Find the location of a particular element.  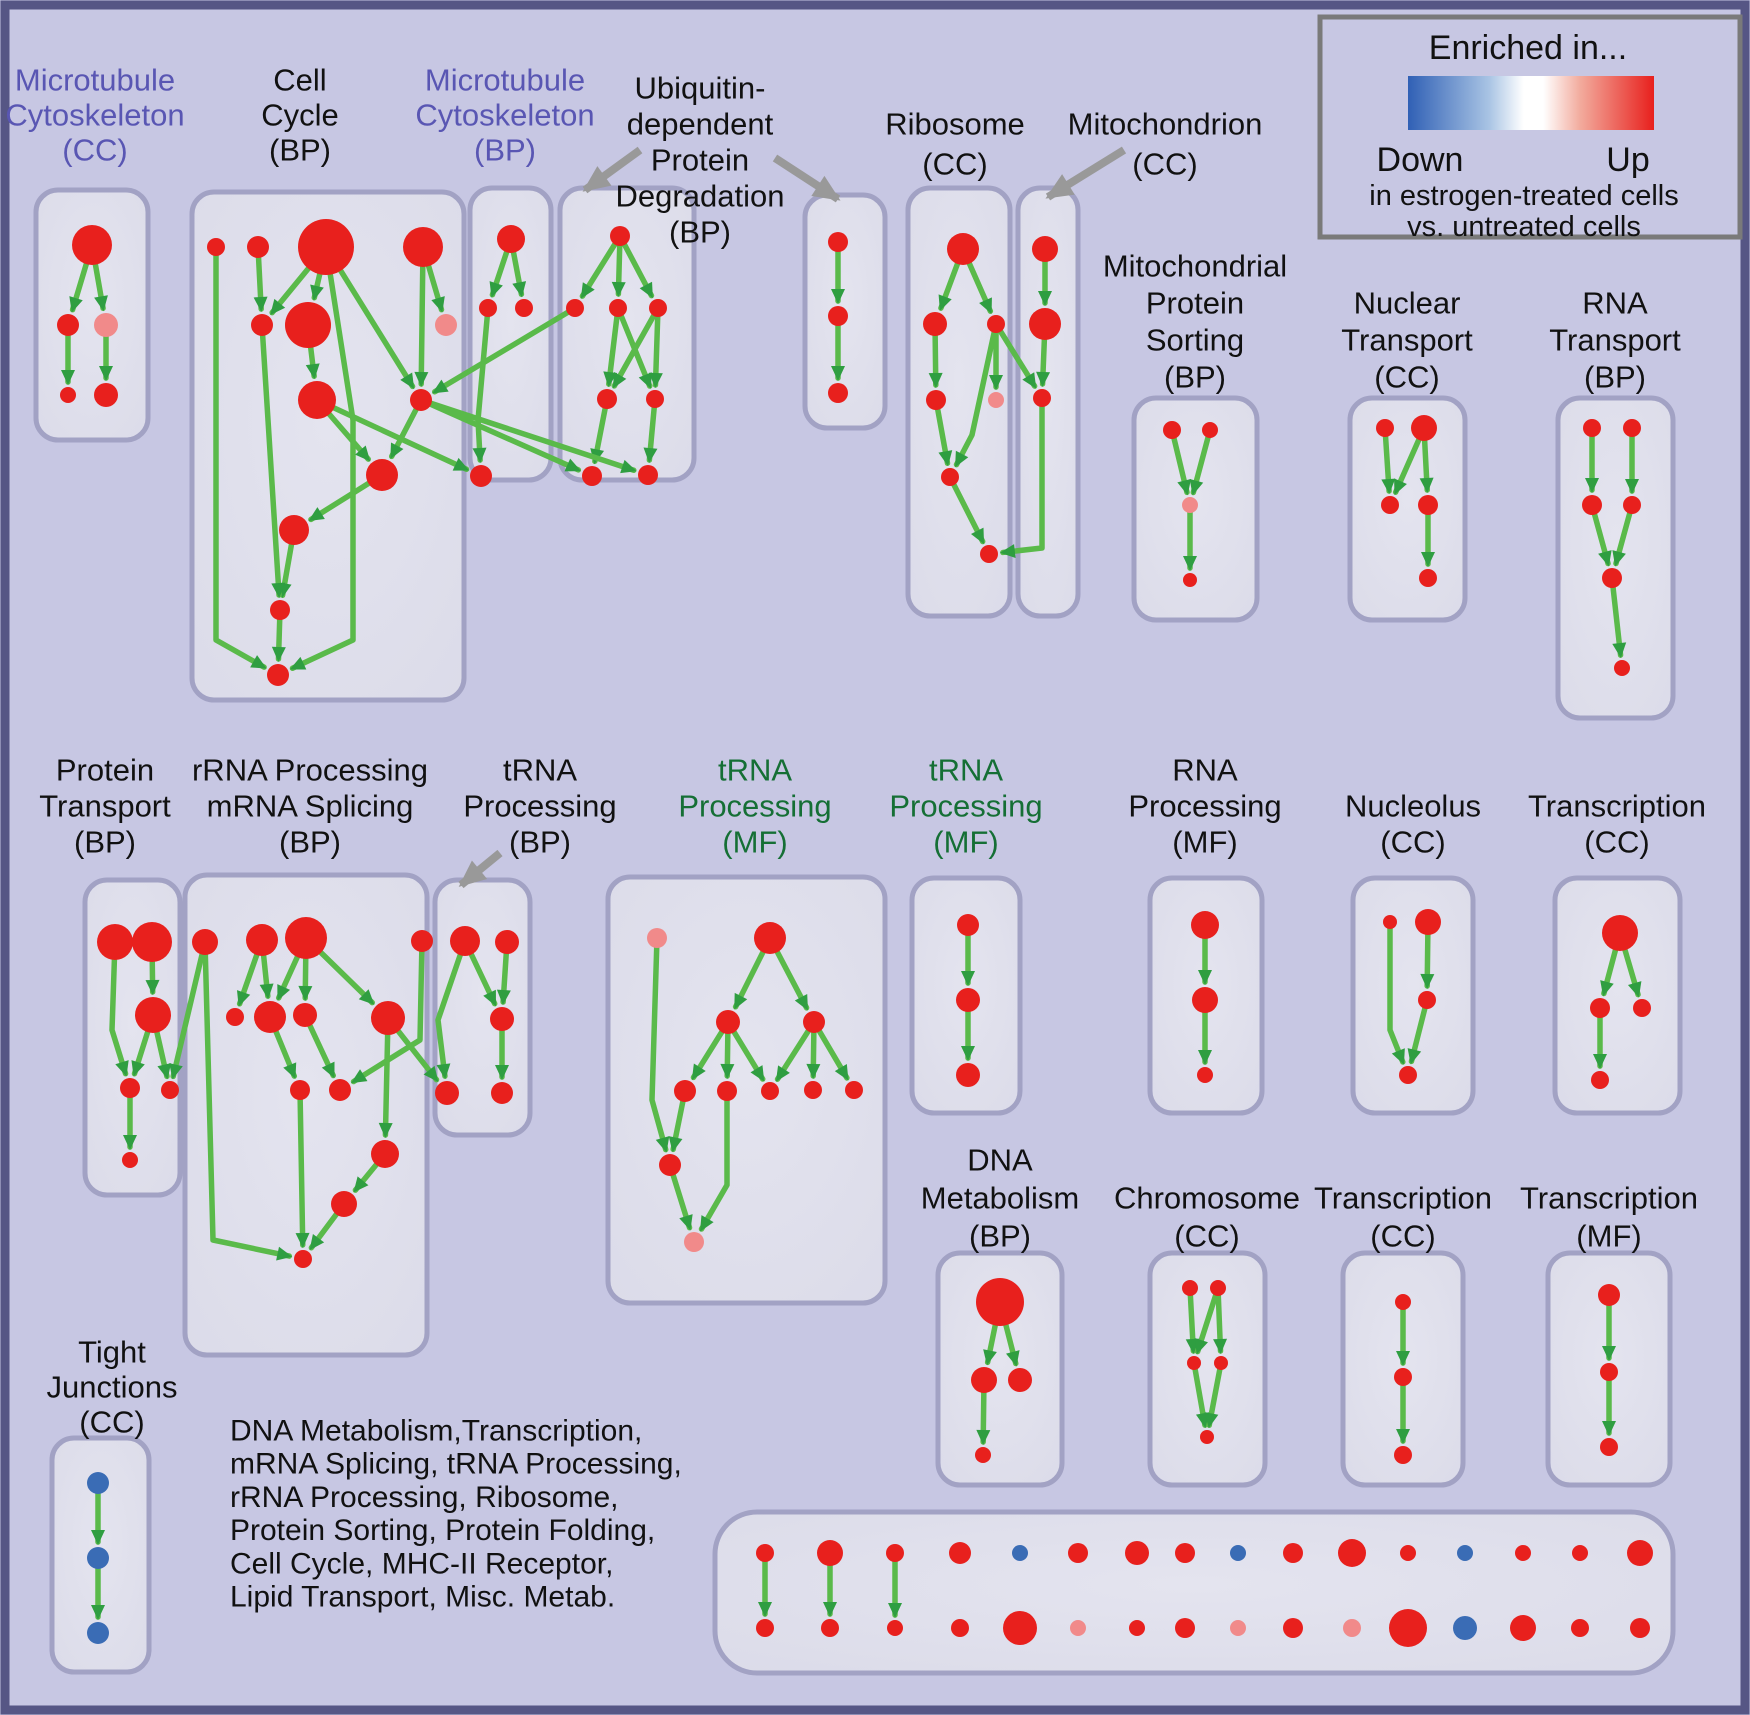

go-term-node-ubq1-B2 is located at coordinates (575, 308).